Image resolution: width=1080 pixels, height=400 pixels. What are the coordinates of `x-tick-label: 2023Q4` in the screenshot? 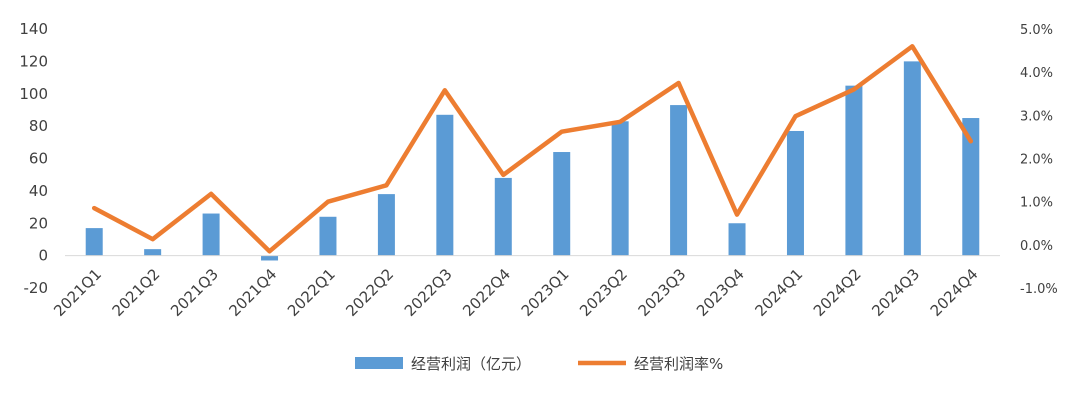 It's located at (720, 292).